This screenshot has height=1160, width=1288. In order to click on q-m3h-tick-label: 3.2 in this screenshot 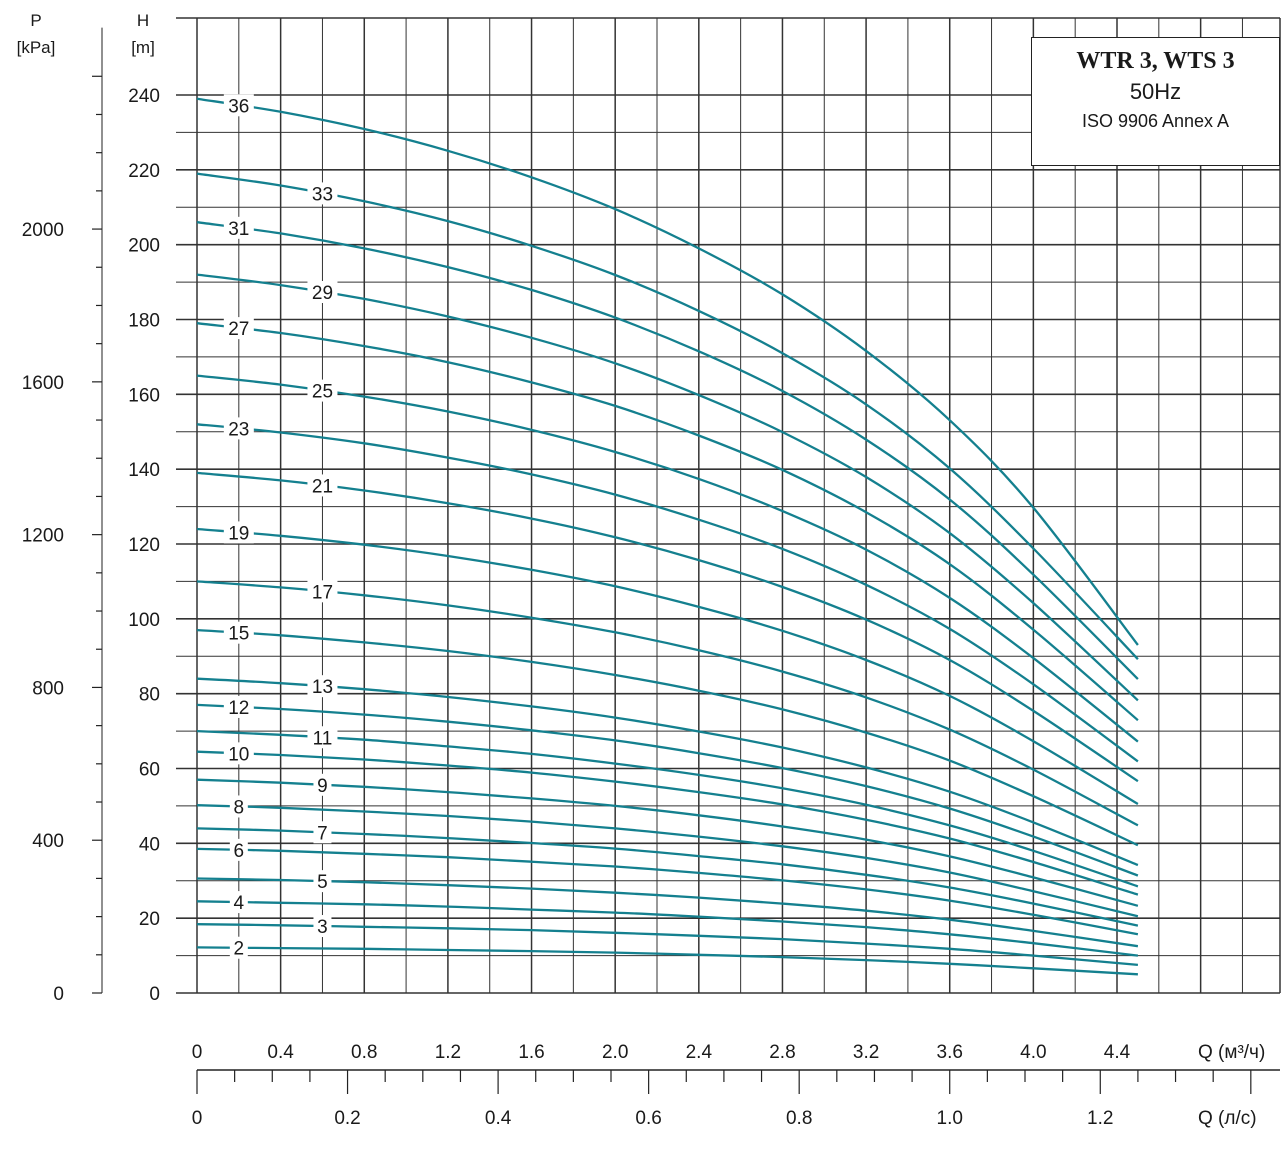, I will do `click(866, 1052)`.